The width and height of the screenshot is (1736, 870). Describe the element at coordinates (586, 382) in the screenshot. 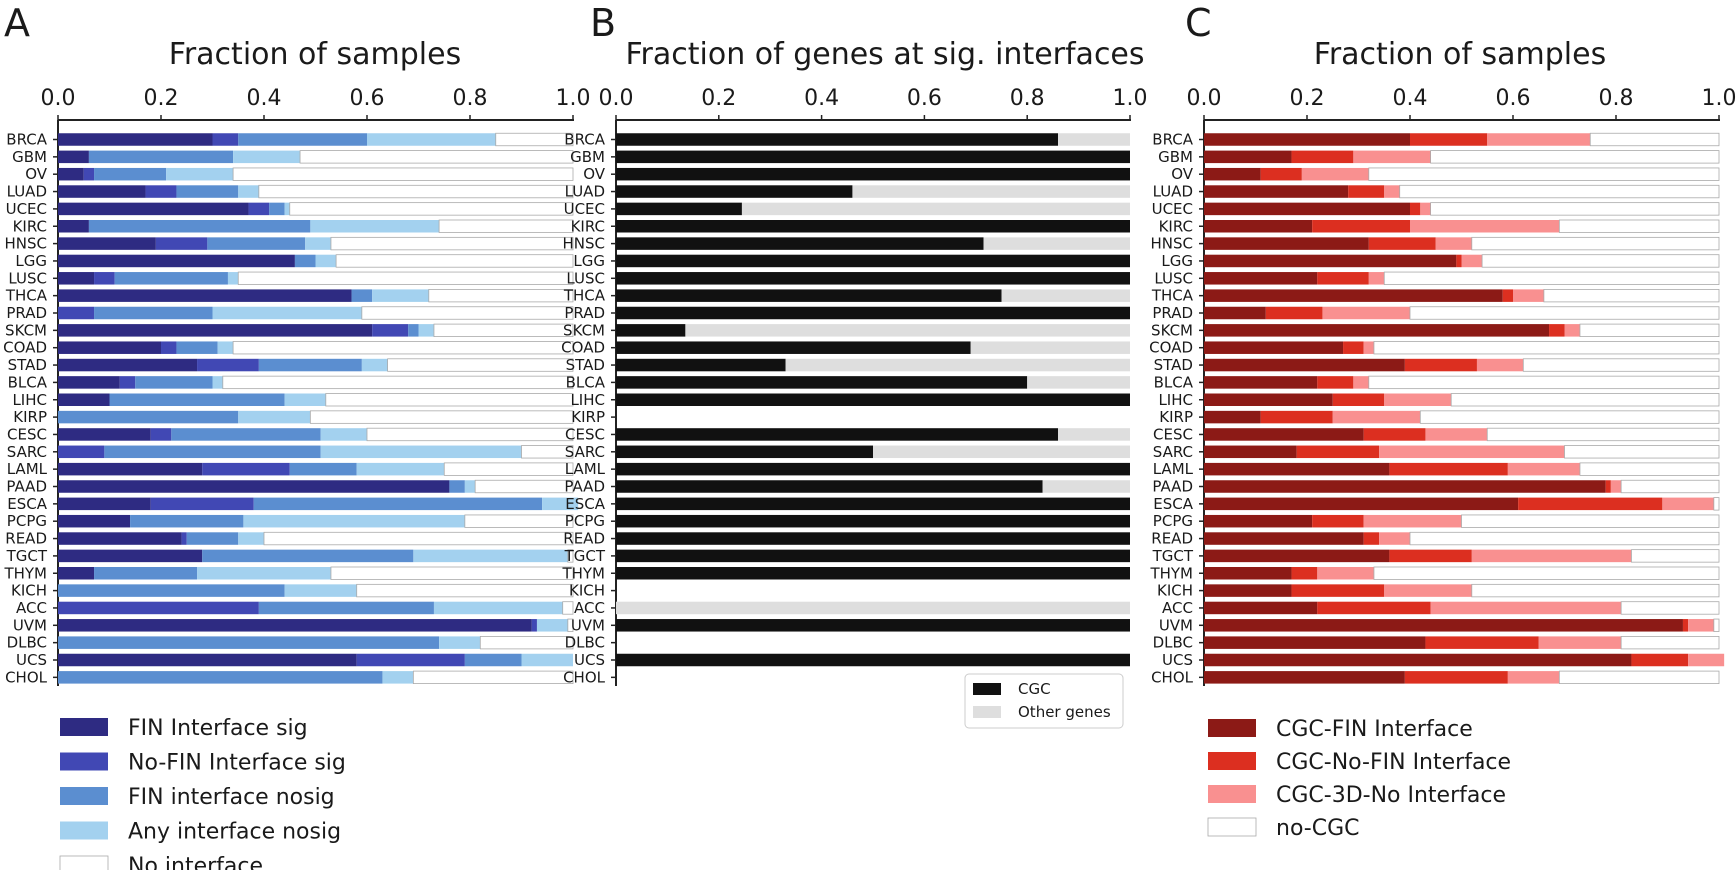

I see `category-label: BLCA` at that location.